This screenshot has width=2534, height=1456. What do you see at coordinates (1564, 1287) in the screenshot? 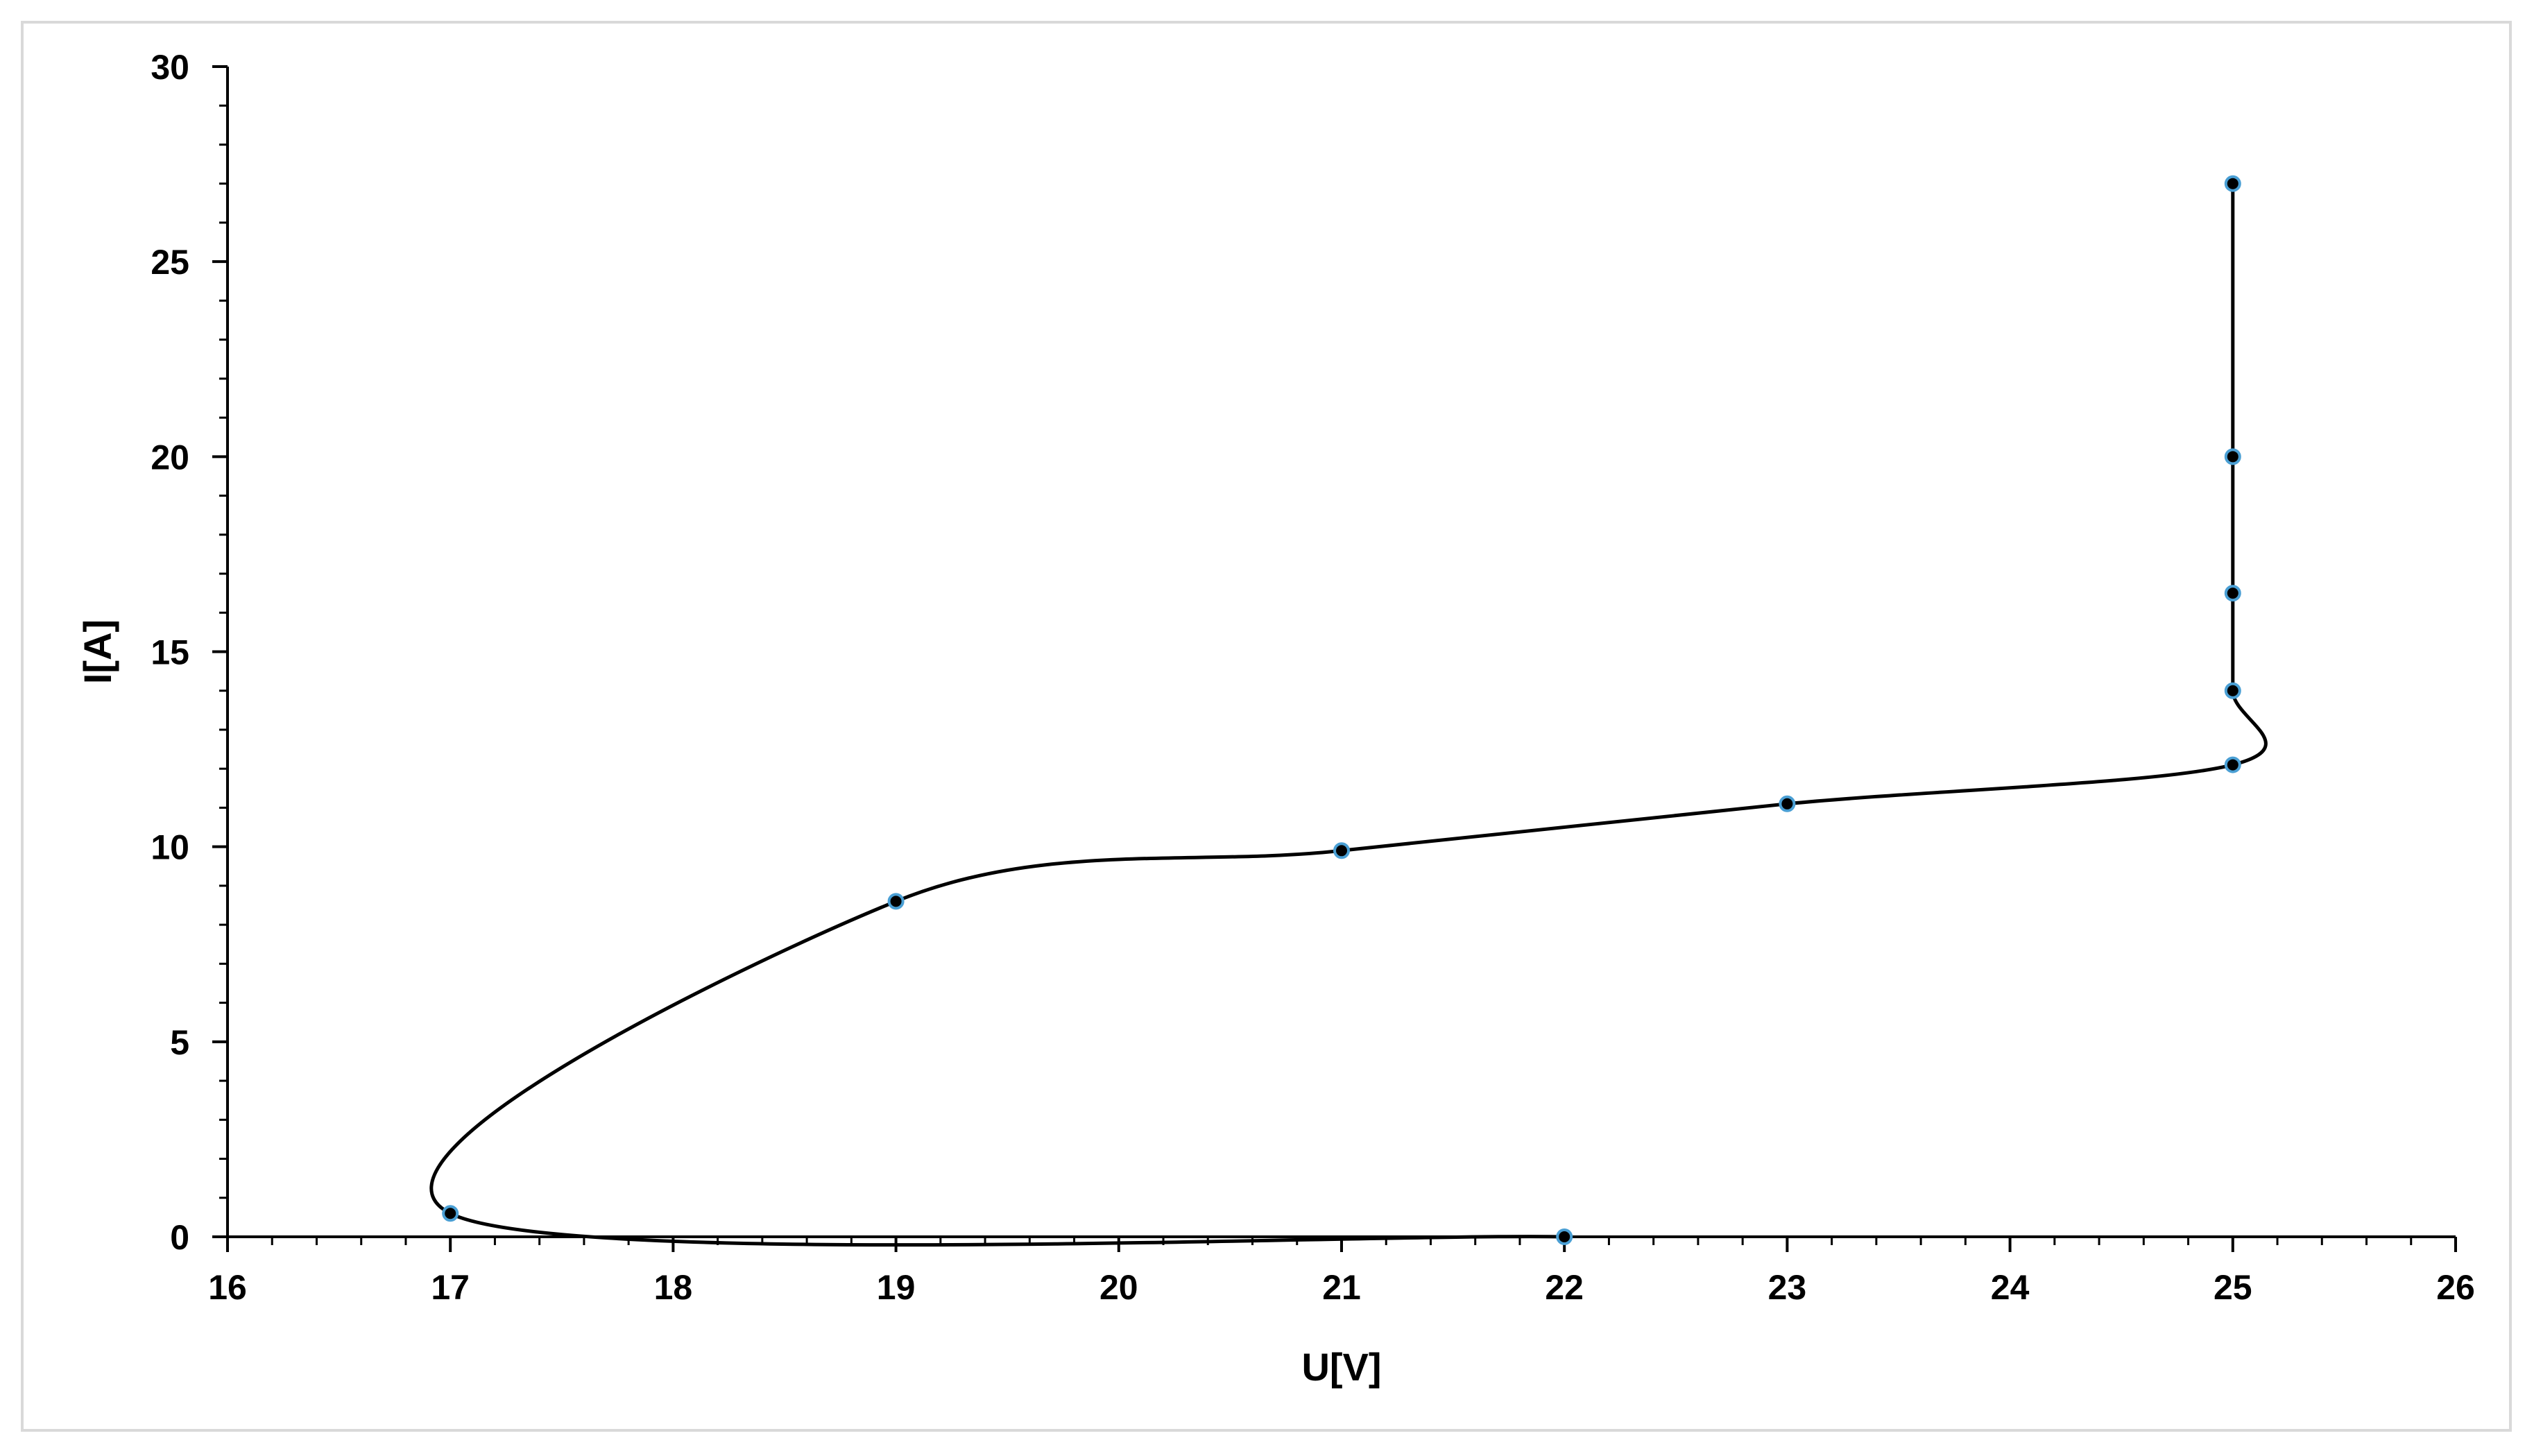
I see `x-tick-label: 22` at bounding box center [1564, 1287].